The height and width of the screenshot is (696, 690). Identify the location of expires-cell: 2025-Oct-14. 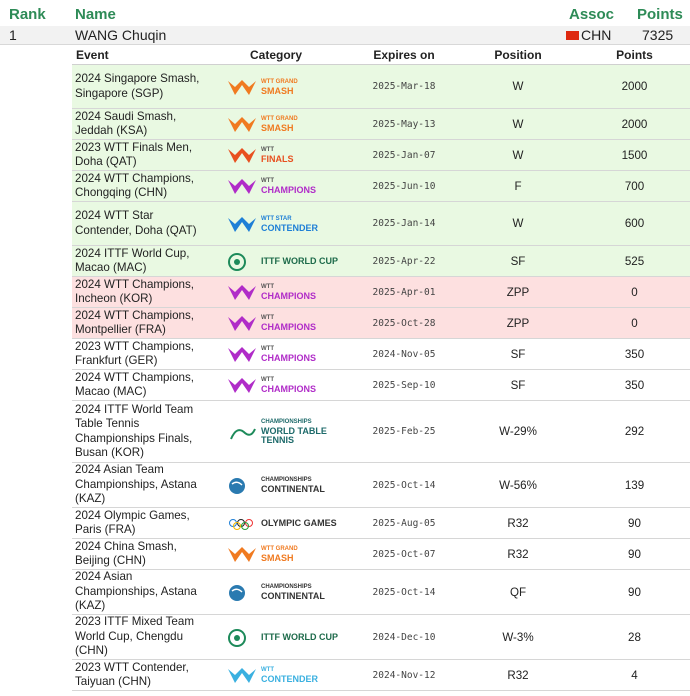
(404, 485).